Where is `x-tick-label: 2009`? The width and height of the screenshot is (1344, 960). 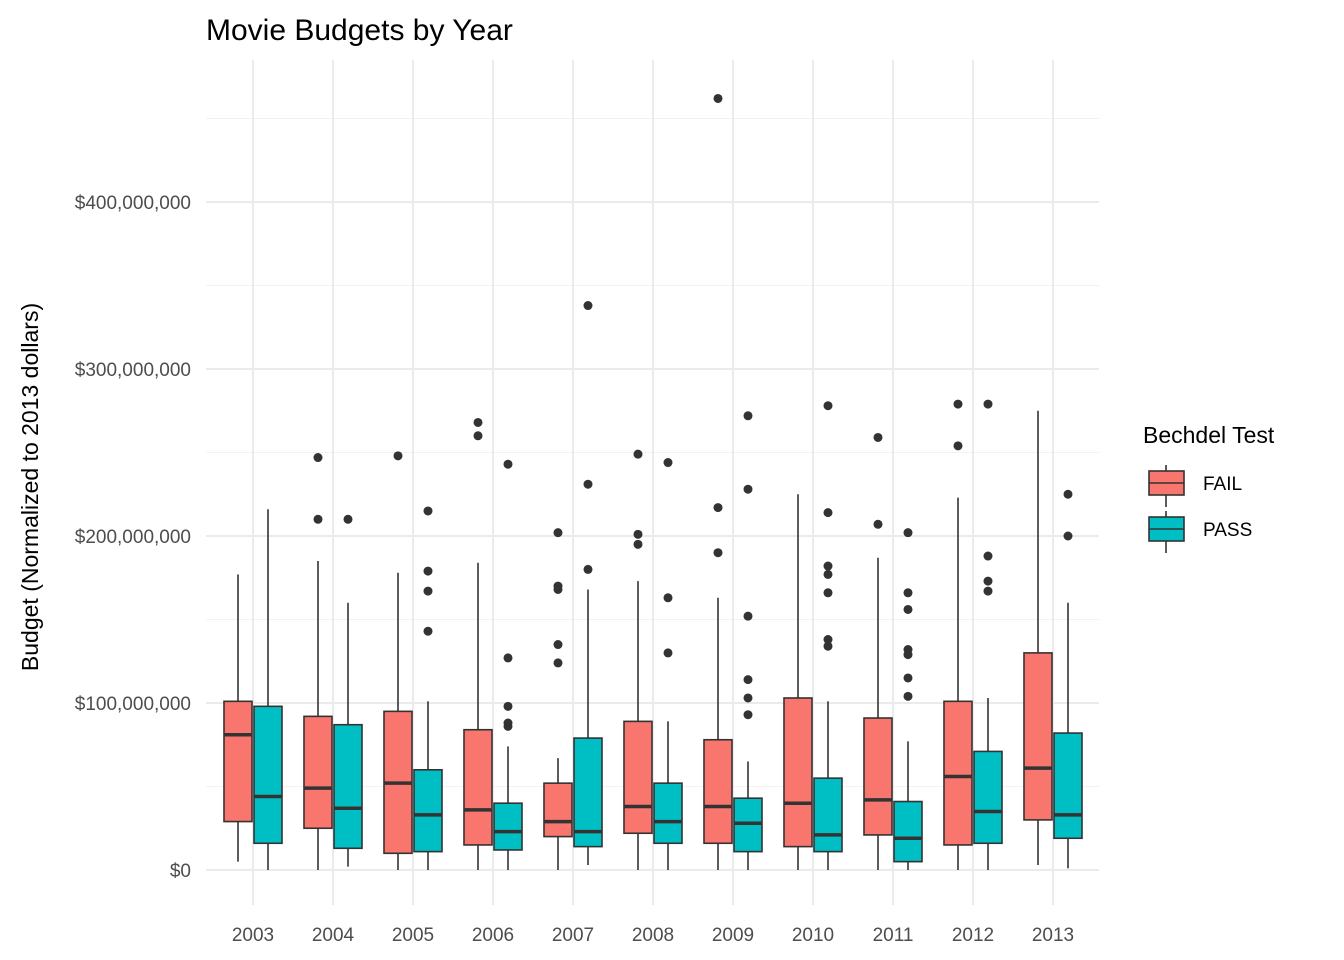 x-tick-label: 2009 is located at coordinates (733, 935).